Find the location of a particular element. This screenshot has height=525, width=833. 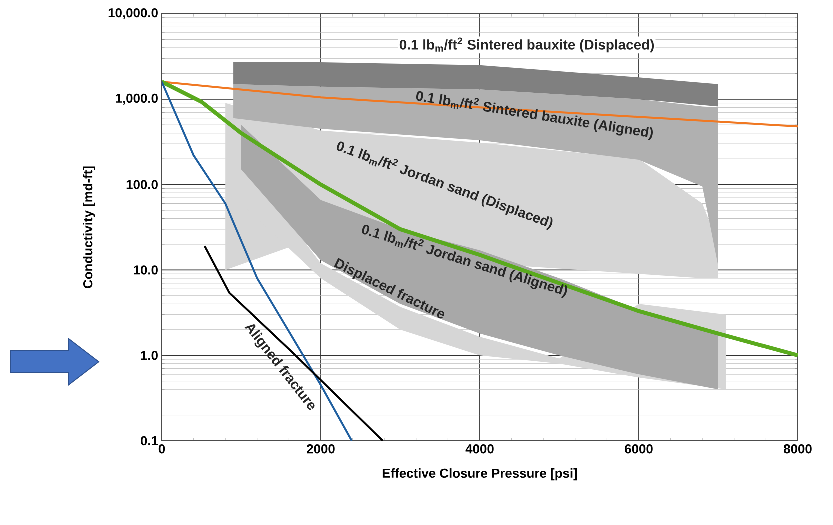

x-tick-label: 4000 is located at coordinates (480, 449).